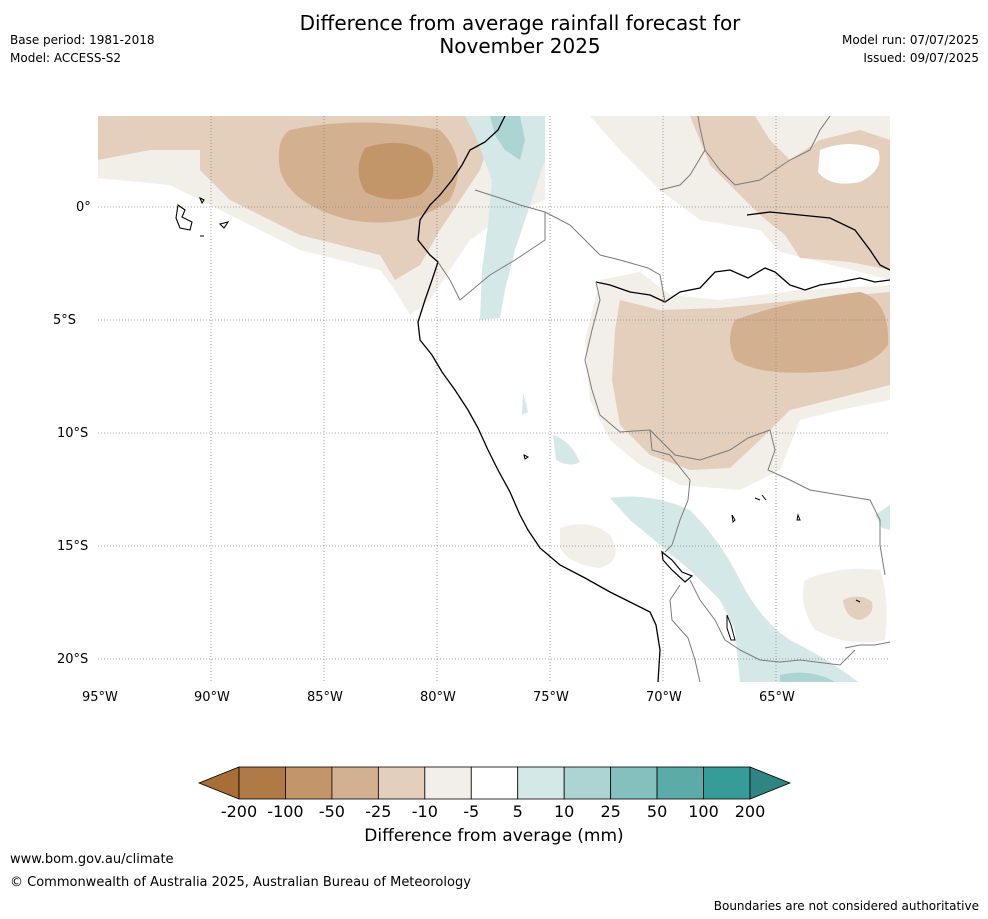 The height and width of the screenshot is (919, 988). What do you see at coordinates (65, 320) in the screenshot?
I see `lat-label-5s: 5°S` at bounding box center [65, 320].